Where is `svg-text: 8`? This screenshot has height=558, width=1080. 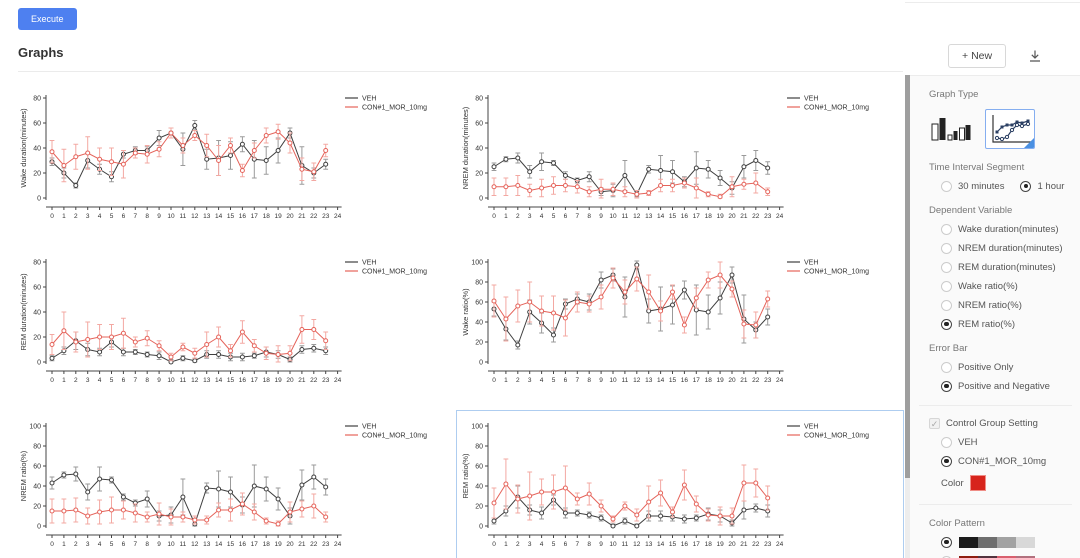
svg-text: 8 is located at coordinates (589, 380).